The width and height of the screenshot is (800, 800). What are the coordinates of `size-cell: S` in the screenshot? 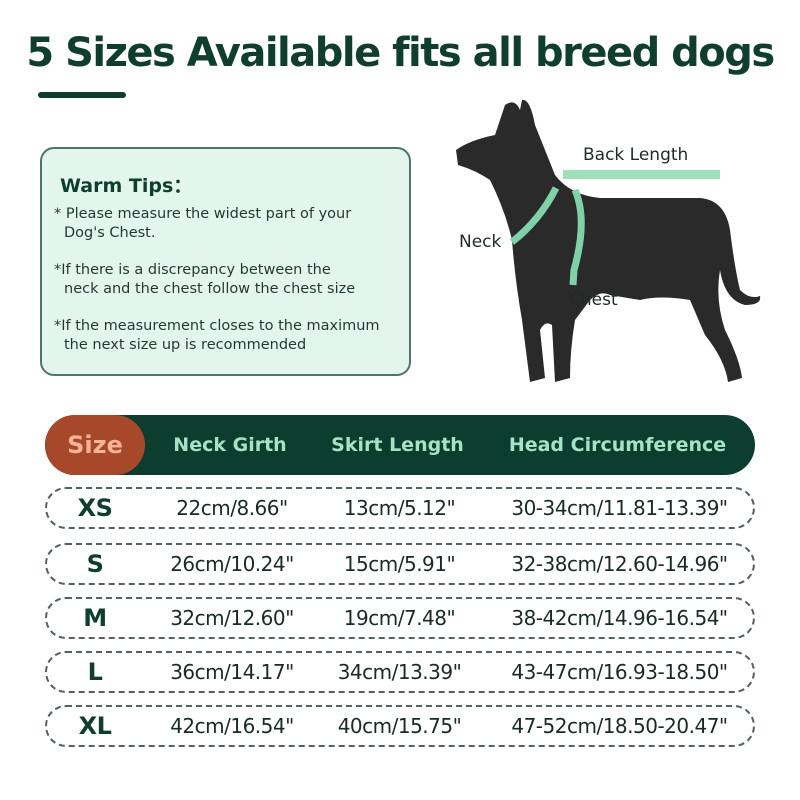 It's located at (95, 564).